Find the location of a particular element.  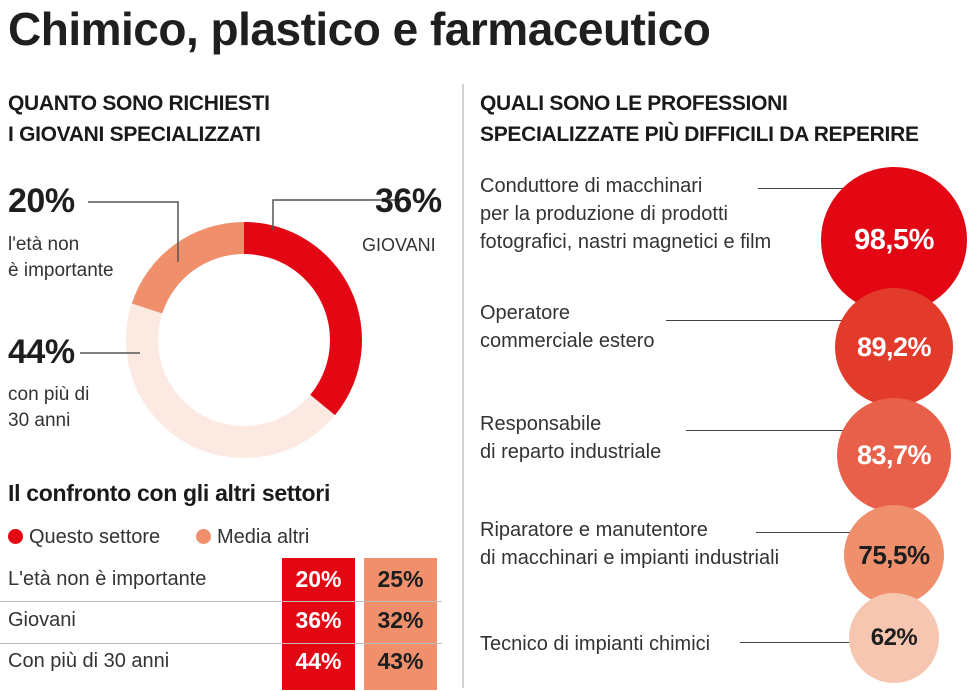

column-others is located at coordinates (400, 624).